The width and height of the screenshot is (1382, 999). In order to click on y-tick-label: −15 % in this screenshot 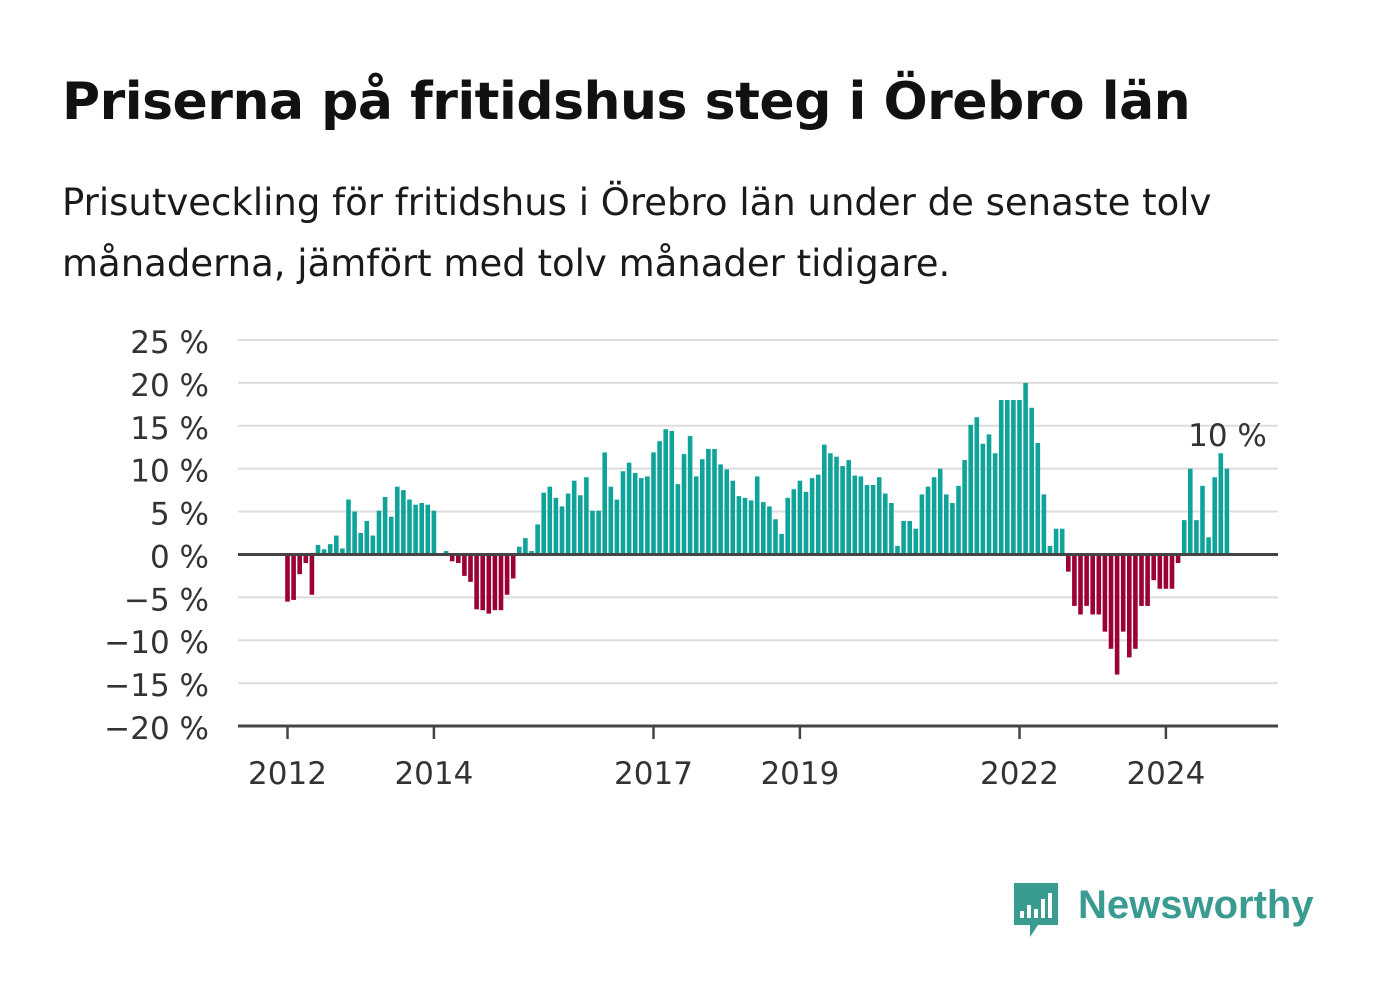, I will do `click(156, 686)`.